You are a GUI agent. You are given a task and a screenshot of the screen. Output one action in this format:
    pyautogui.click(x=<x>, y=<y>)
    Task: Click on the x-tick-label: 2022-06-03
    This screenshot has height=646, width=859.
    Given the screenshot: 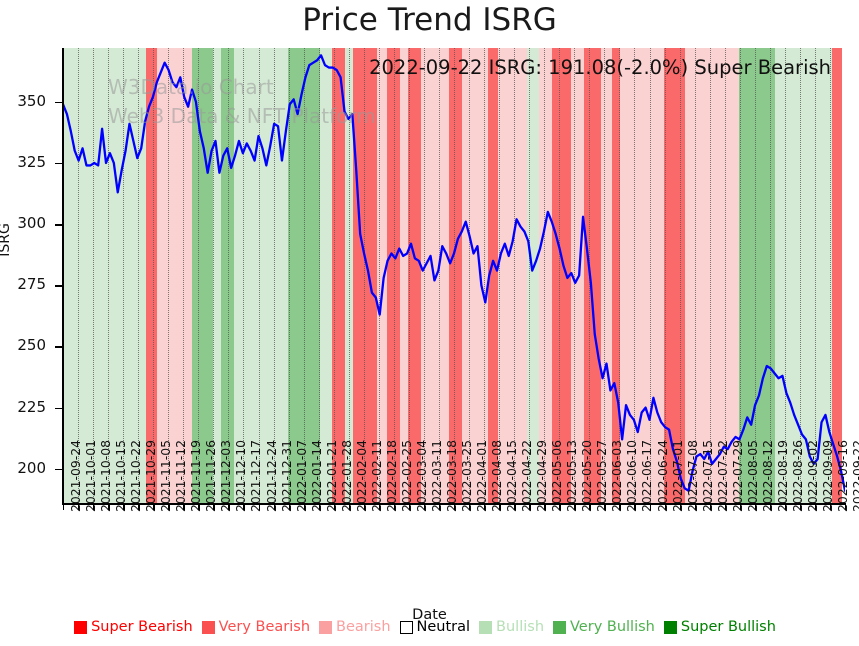 What is the action you would take?
    pyautogui.click(x=617, y=475)
    